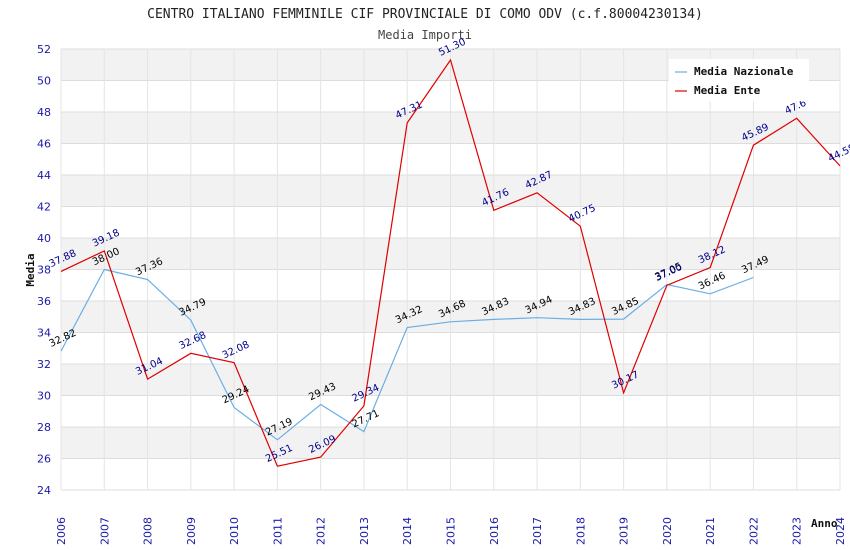 Image resolution: width=850 pixels, height=550 pixels. What do you see at coordinates (840, 531) in the screenshot?
I see `x-tick-label: 2024` at bounding box center [840, 531].